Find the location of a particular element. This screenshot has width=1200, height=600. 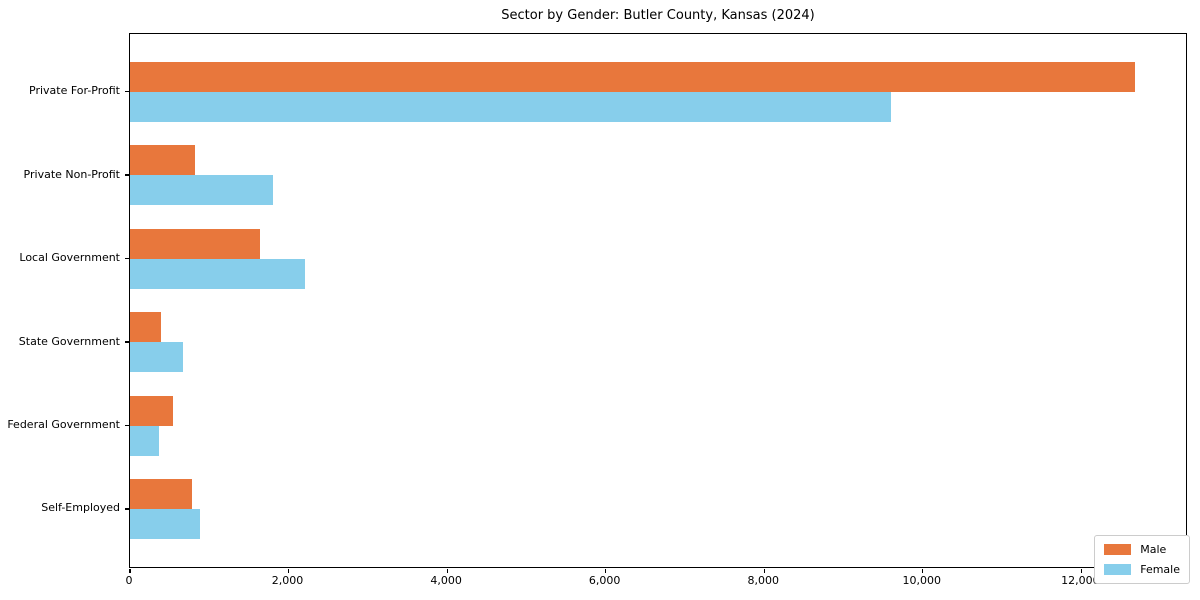

x-tick-label-4000: 4,000 is located at coordinates (446, 580).